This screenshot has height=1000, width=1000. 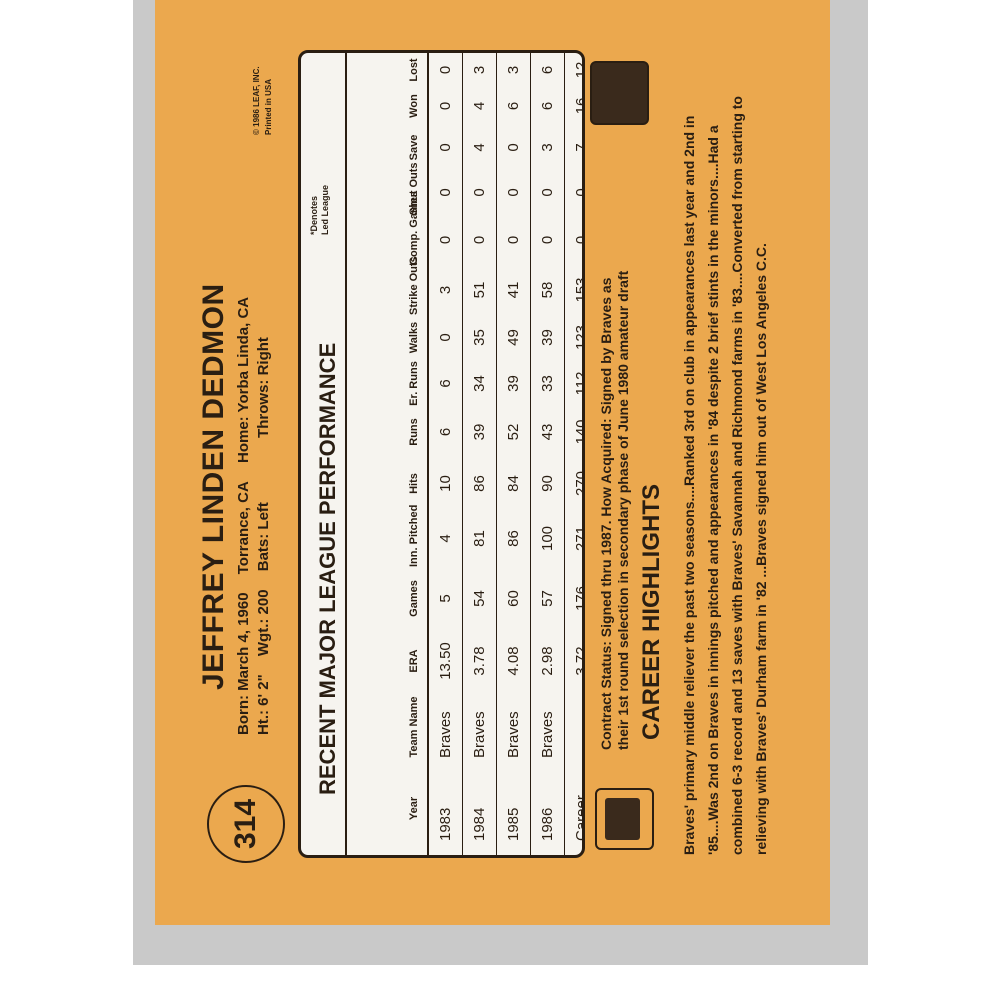 I want to click on printed-in: Printed in USA, so click(x=268, y=106).